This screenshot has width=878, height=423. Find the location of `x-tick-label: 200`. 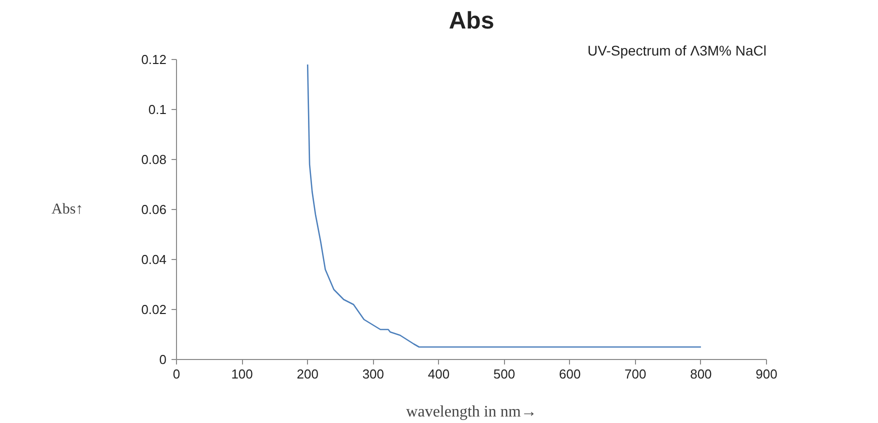

x-tick-label: 200 is located at coordinates (307, 374).